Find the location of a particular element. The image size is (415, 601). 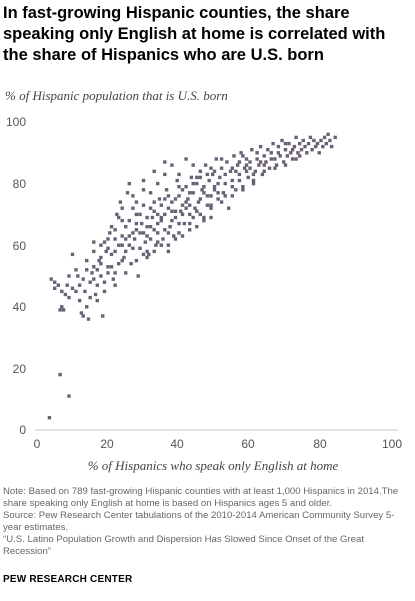

y-axis-ticks: 0 20 40 60 80 100 is located at coordinates (16, 276).